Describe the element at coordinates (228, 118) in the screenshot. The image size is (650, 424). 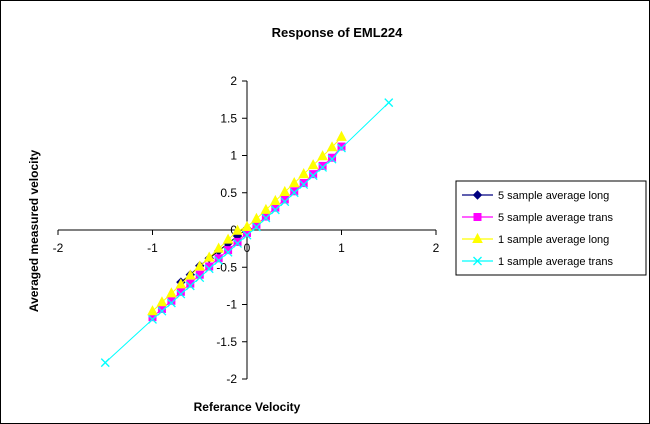
I see `y-tick-label: 1.5` at that location.